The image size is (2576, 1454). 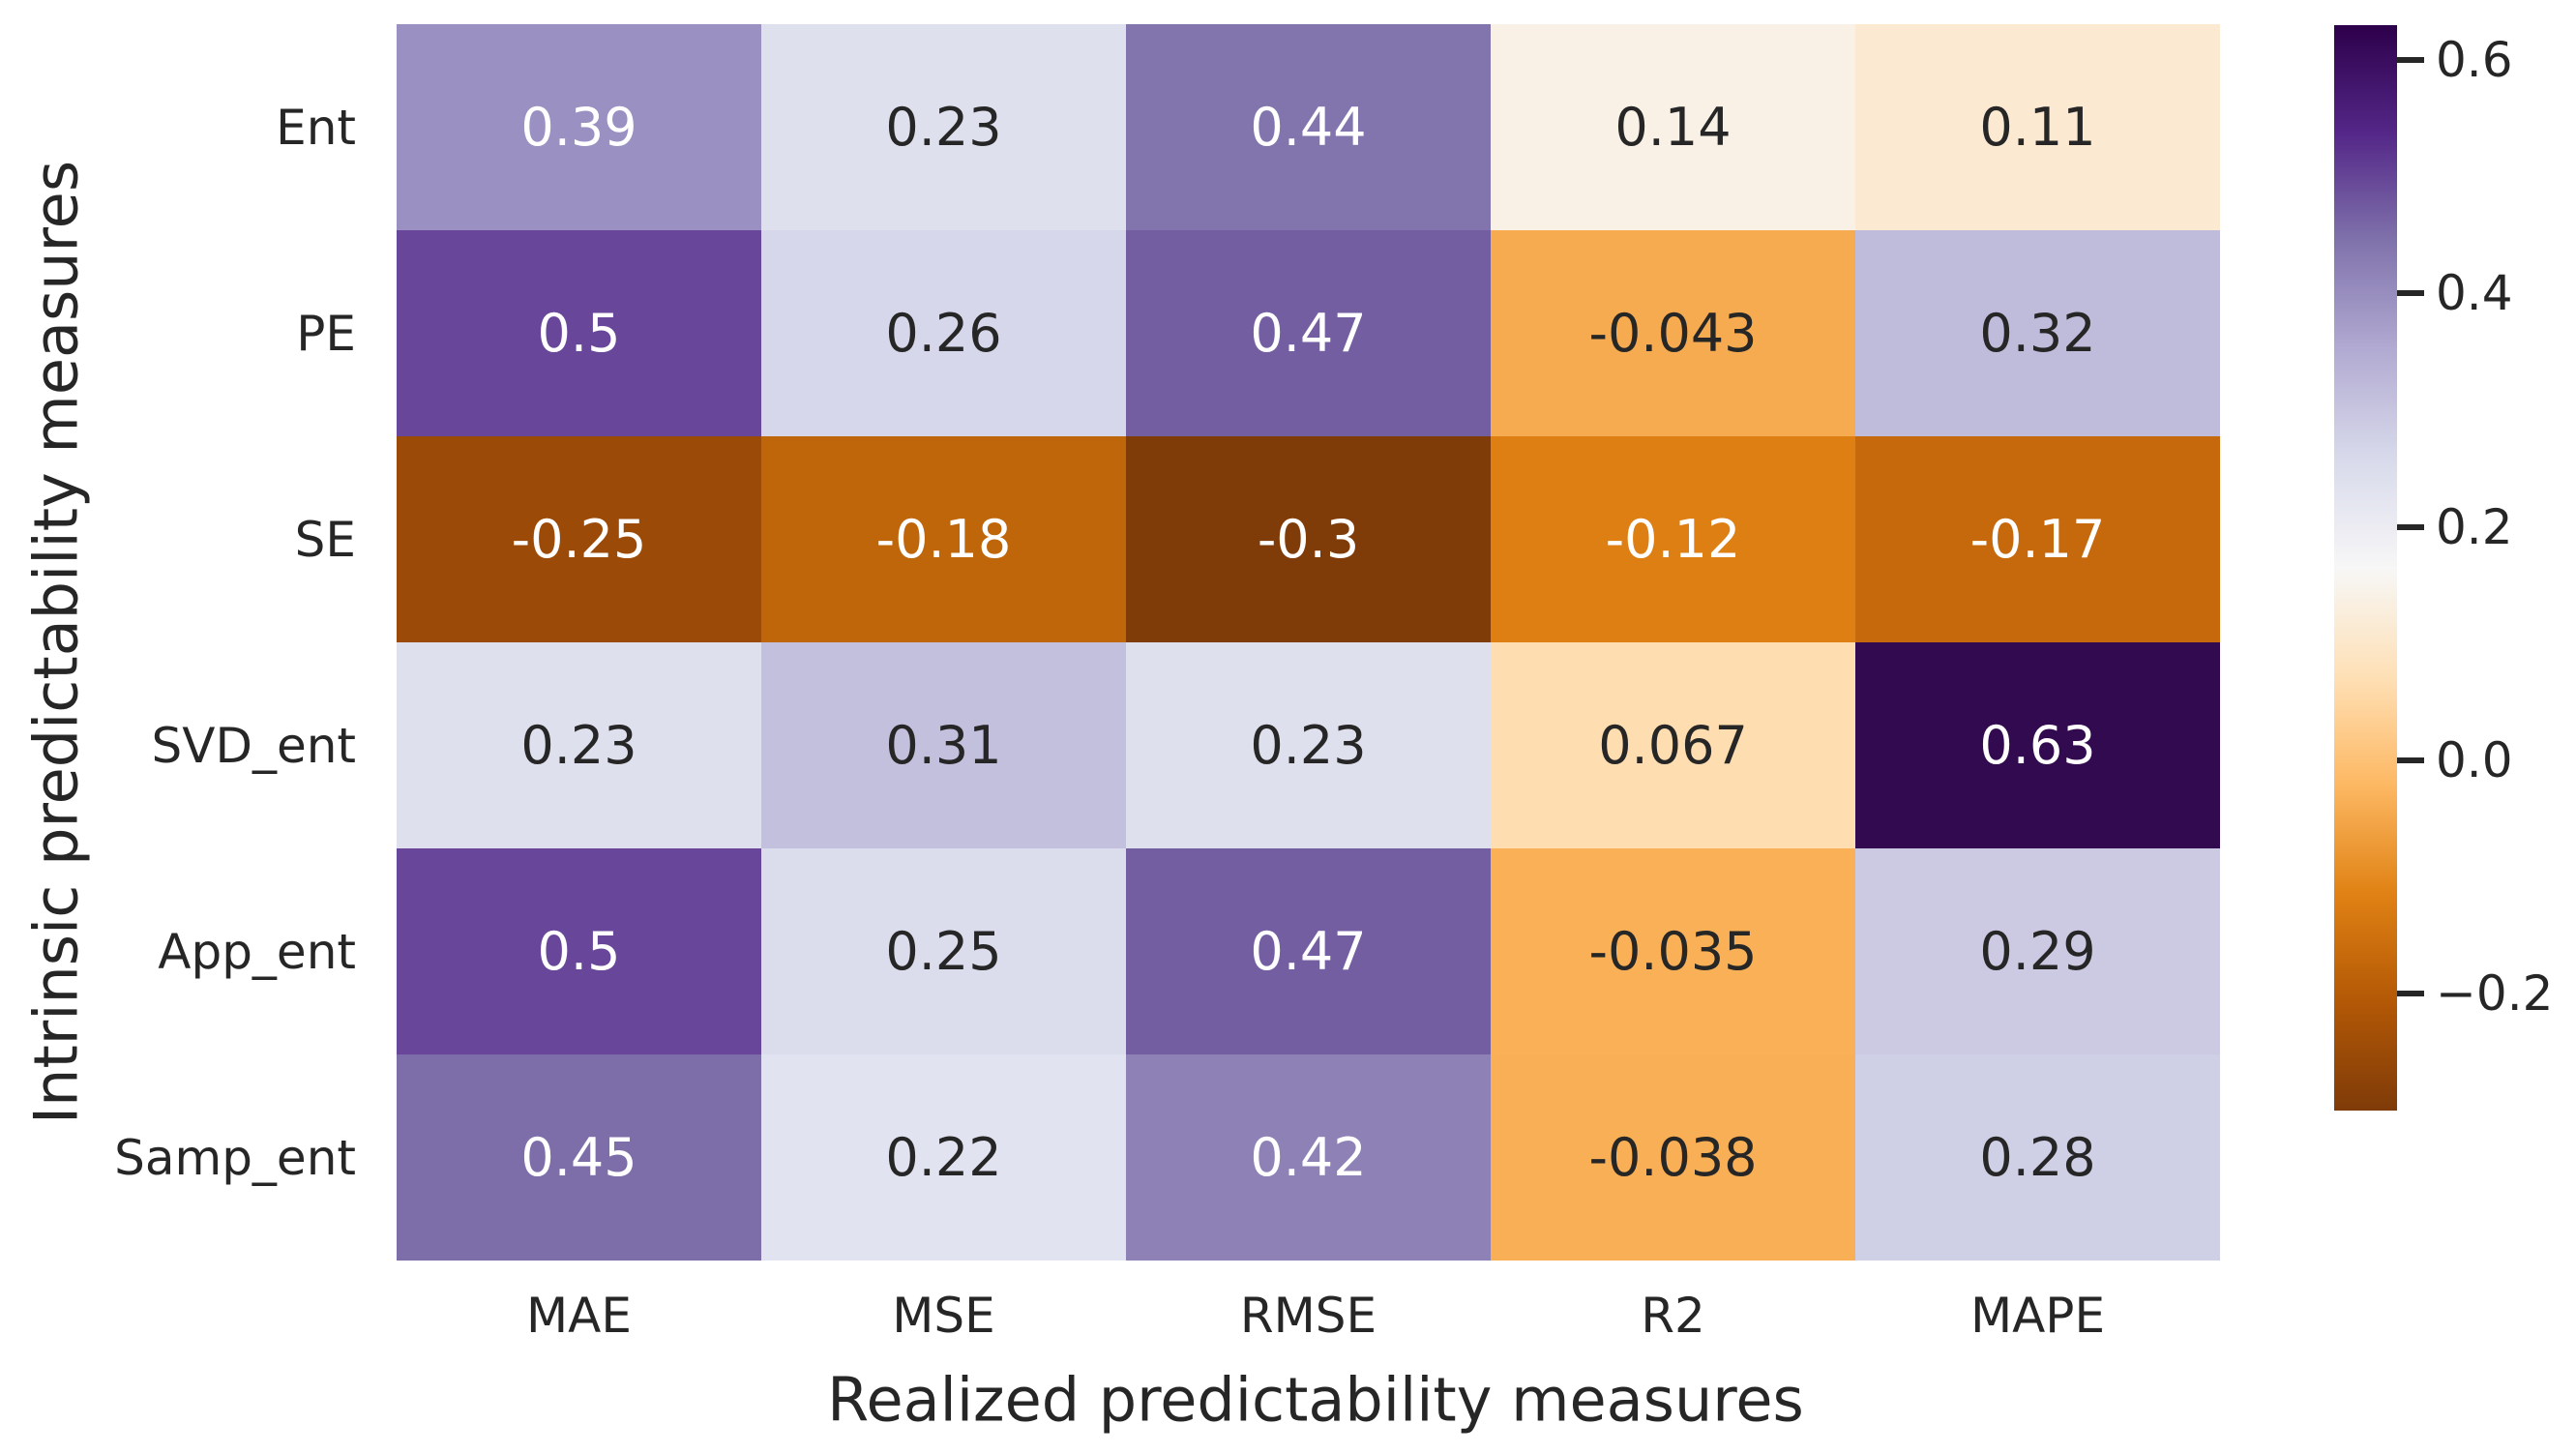 I want to click on colorbar-tick-label: 0.2, so click(x=2475, y=526).